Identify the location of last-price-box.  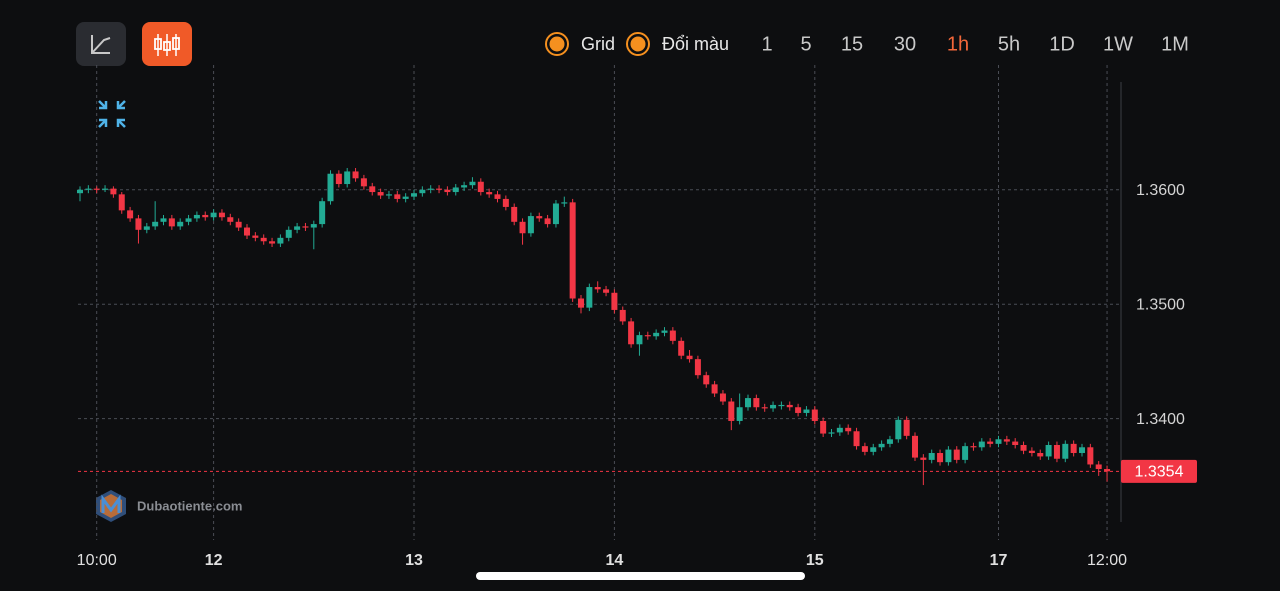
(1159, 471).